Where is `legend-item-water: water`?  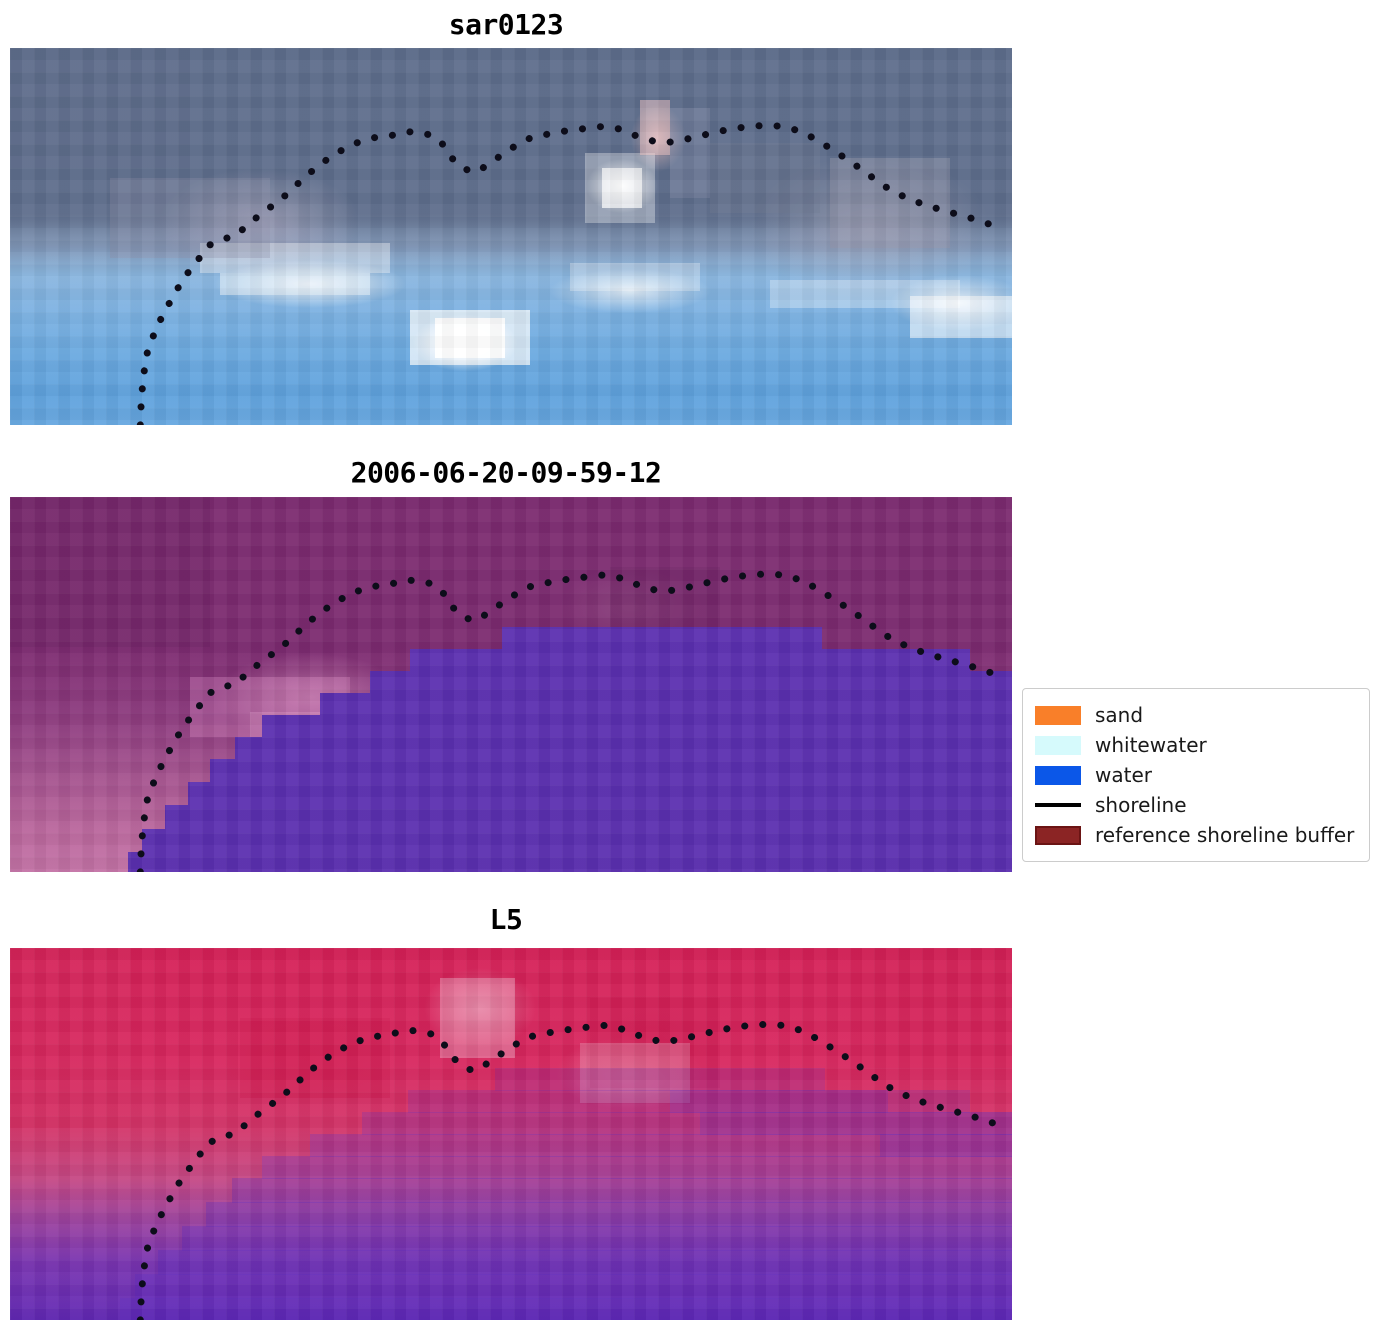 legend-item-water: water is located at coordinates (1196, 775).